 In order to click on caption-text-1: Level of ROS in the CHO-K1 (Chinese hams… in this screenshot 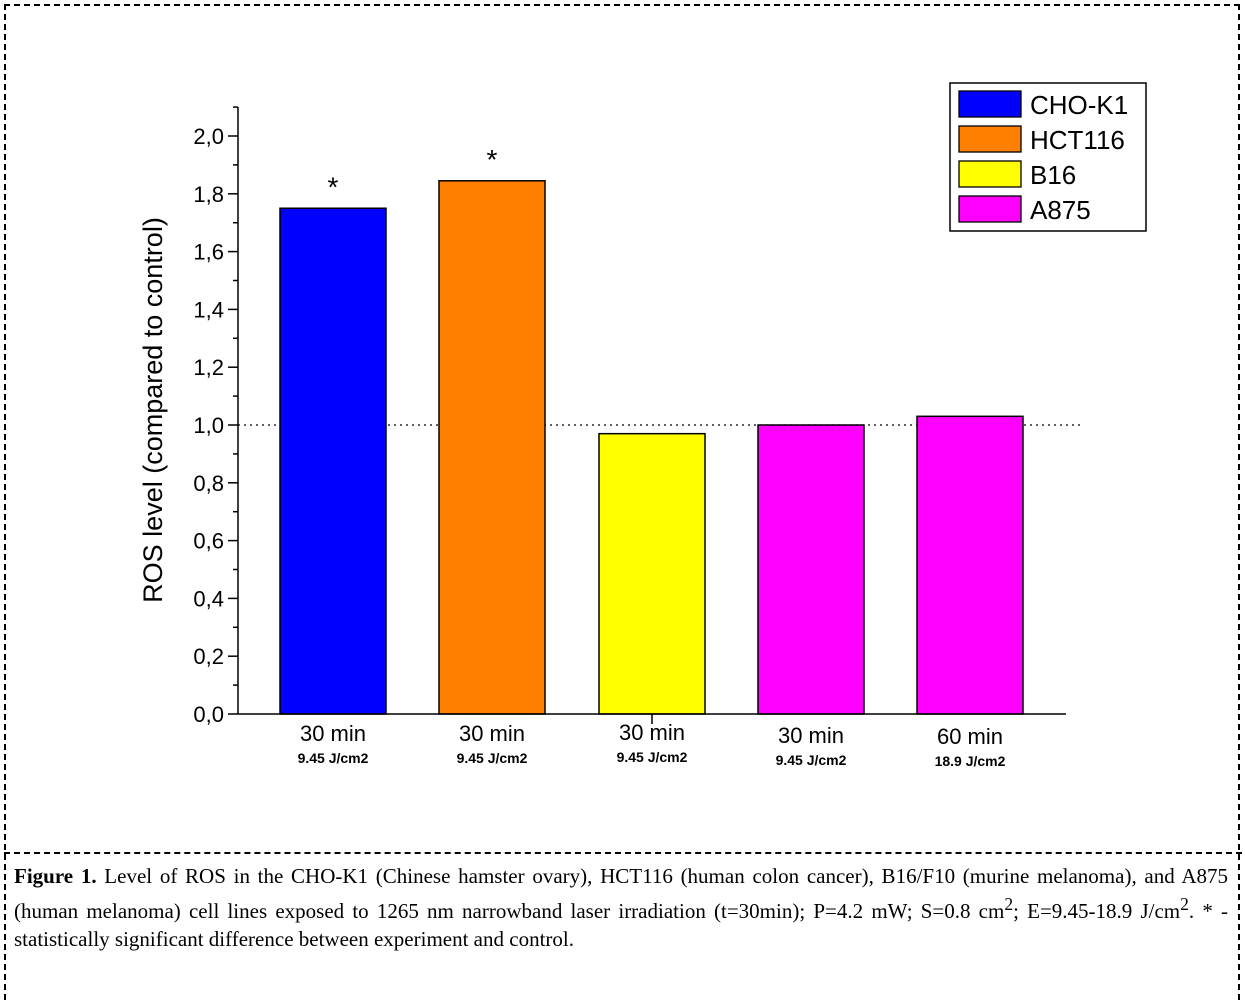, I will do `click(621, 893)`.